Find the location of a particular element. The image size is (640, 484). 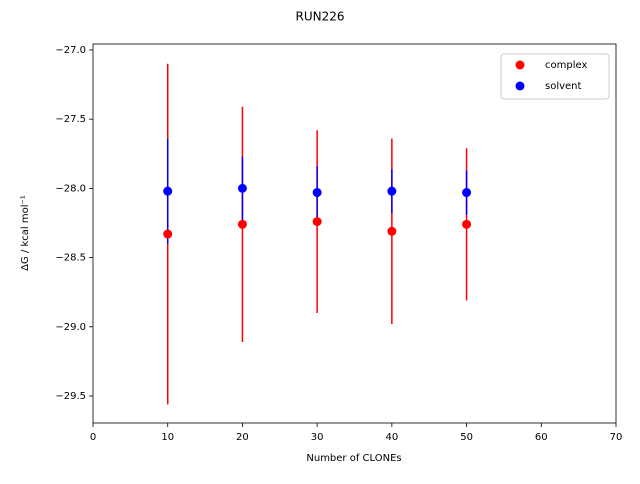

y-tick-label: −28.5 is located at coordinates (70, 258).